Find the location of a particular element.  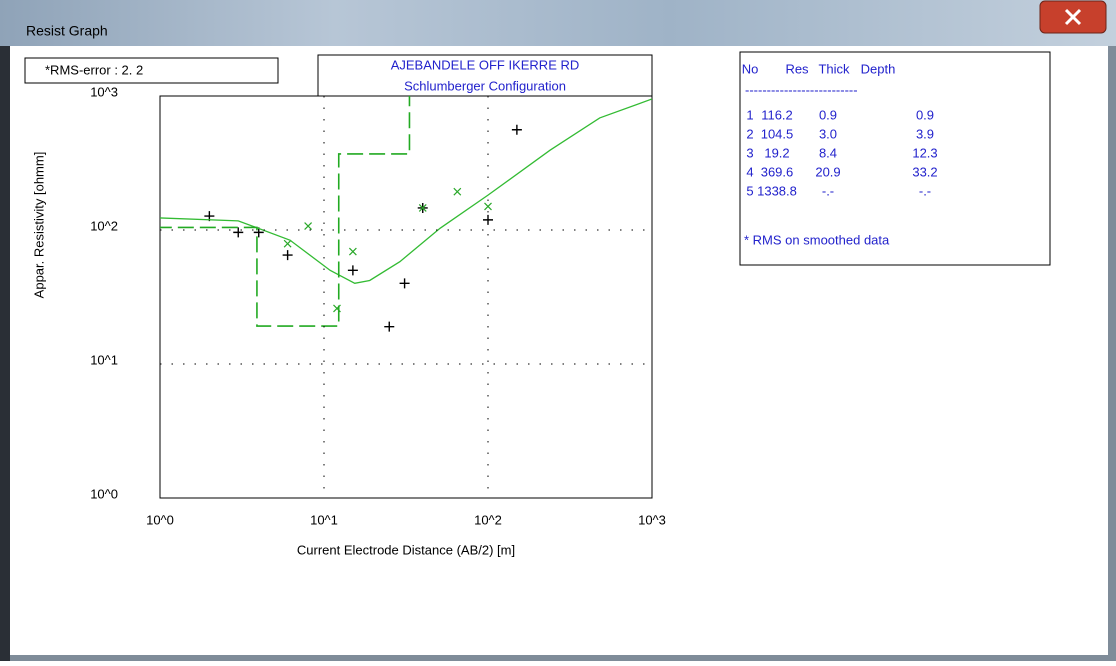

x-tick-label: 10^2 is located at coordinates (488, 519).